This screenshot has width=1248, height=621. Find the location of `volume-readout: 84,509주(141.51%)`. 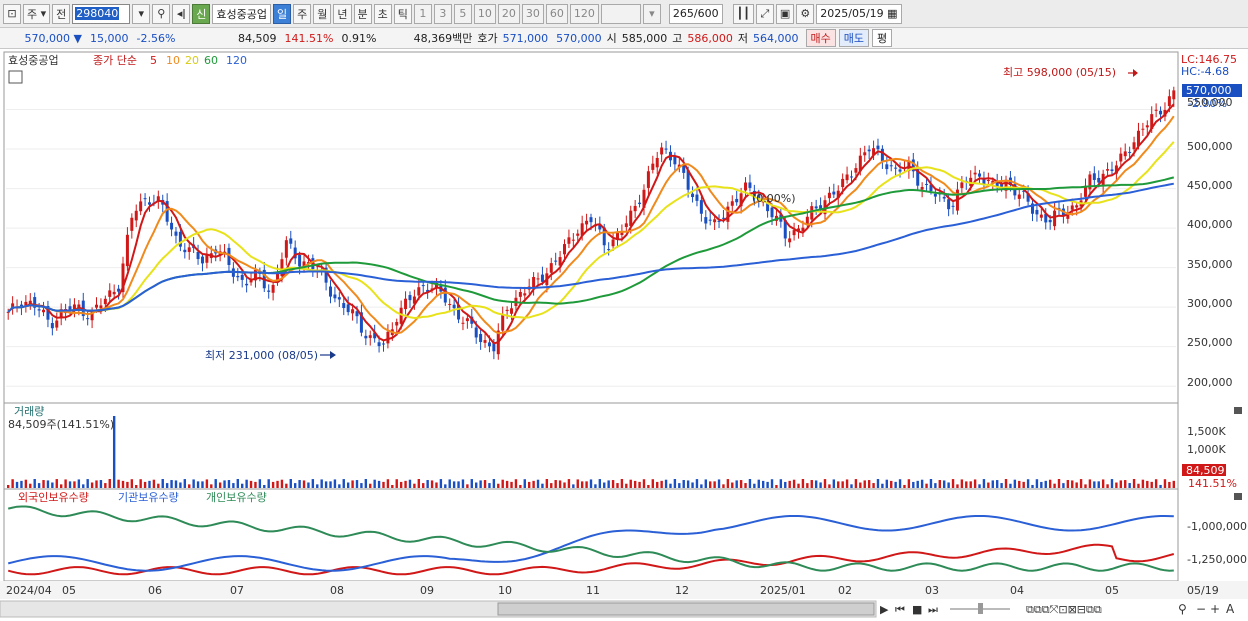

volume-readout: 84,509주(141.51%) is located at coordinates (61, 424).